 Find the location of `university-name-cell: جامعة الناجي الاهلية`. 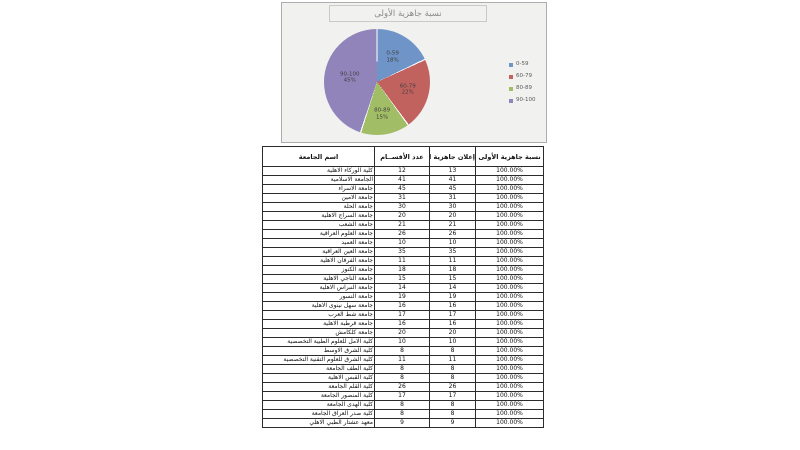

university-name-cell: جامعة الناجي الاهلية is located at coordinates (318, 279).